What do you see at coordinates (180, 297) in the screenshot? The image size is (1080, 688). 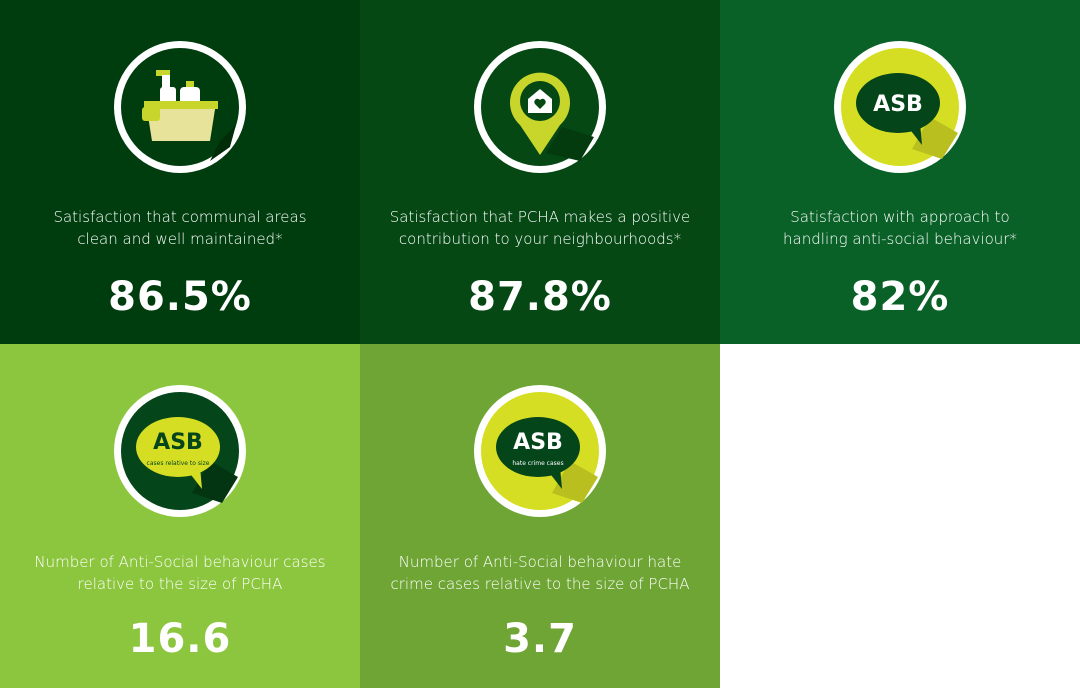 I see `stat-value: 86.5%` at bounding box center [180, 297].